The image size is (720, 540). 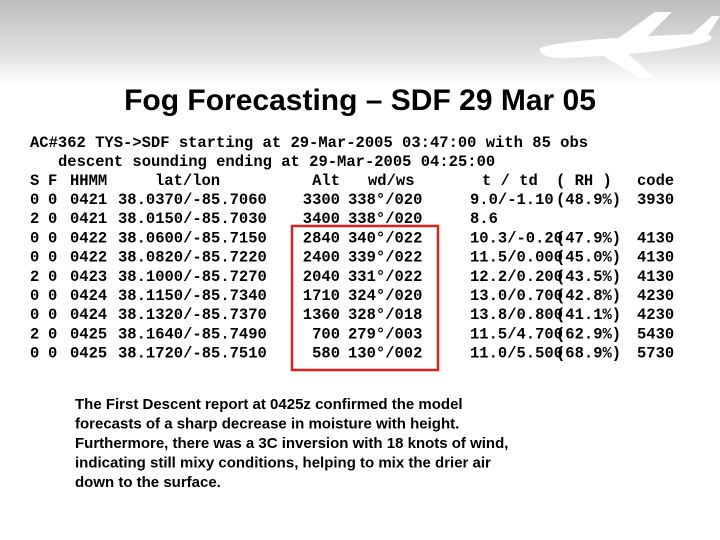 I want to click on table-cell: 9.0/-1.10, so click(x=512, y=200).